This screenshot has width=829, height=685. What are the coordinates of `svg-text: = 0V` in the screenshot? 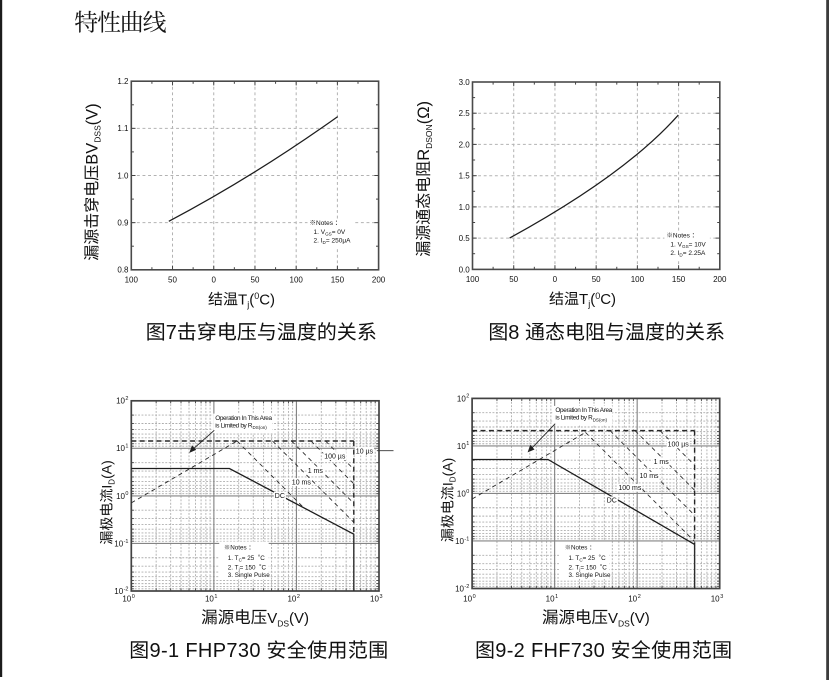 It's located at (339, 232).